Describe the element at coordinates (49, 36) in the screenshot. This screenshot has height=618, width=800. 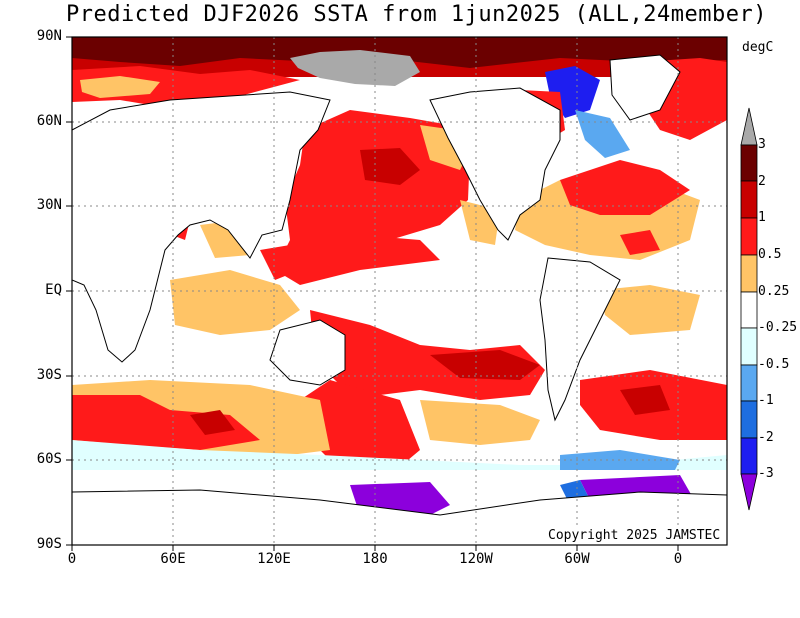
I see `lat-label-90n: 90N` at that location.